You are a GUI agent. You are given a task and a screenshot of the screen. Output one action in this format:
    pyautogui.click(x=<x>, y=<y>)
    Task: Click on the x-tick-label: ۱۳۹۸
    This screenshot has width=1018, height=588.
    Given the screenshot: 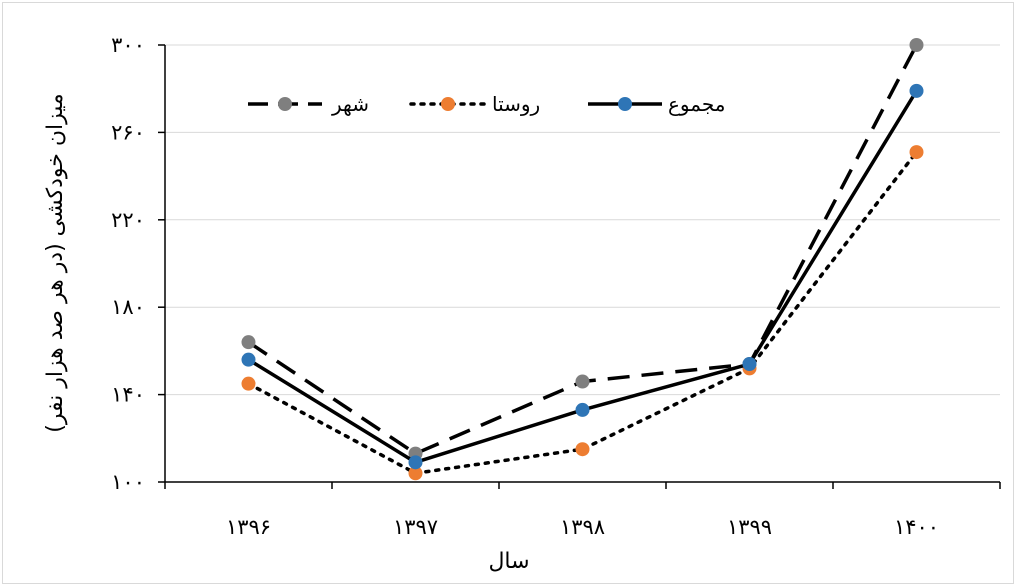 What is the action you would take?
    pyautogui.click(x=582, y=527)
    